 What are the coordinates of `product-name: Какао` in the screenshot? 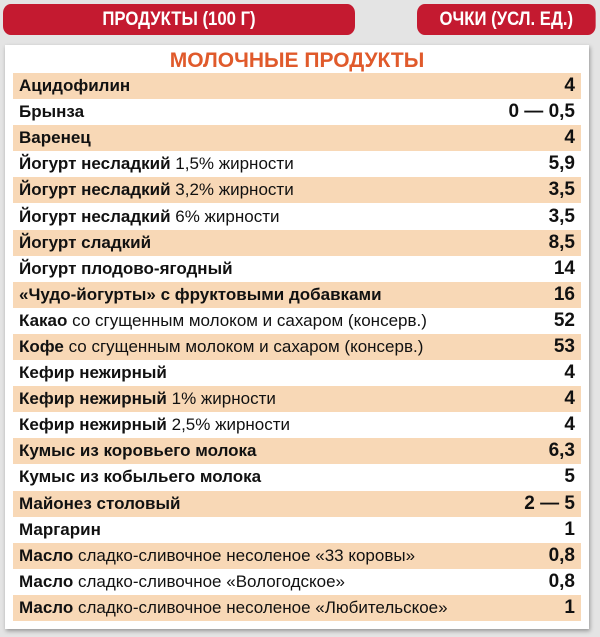 It's located at (43, 320).